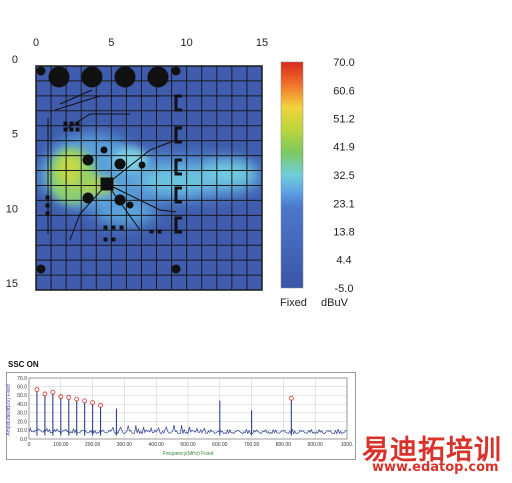 The width and height of the screenshot is (512, 483). I want to click on spectrum-x-label: Frequency(MHz) Fixed, so click(188, 454).